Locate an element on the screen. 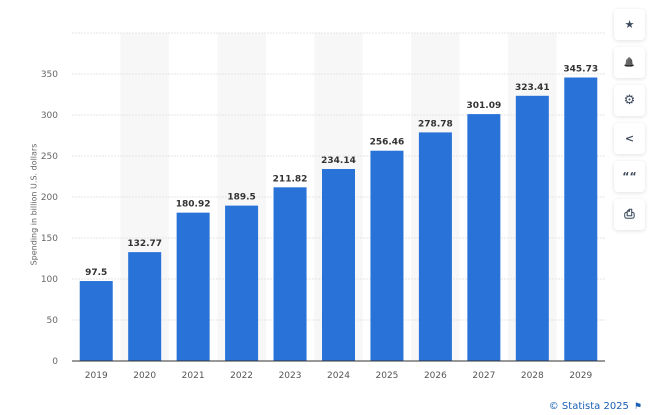 The image size is (650, 415). bar-2019 is located at coordinates (96, 321).